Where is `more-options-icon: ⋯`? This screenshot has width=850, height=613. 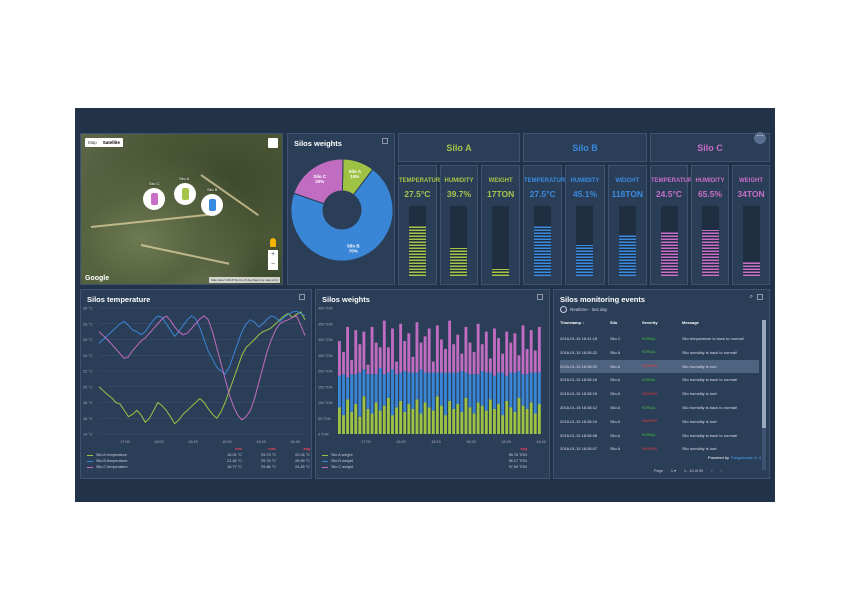 more-options-icon: ⋯ is located at coordinates (760, 138).